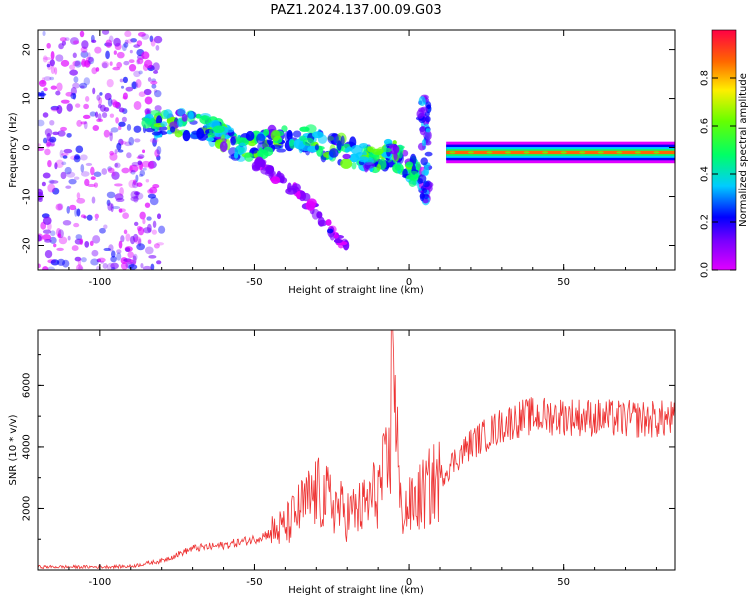  I want to click on snr-x-label: Height of straight line (km), so click(356, 590).